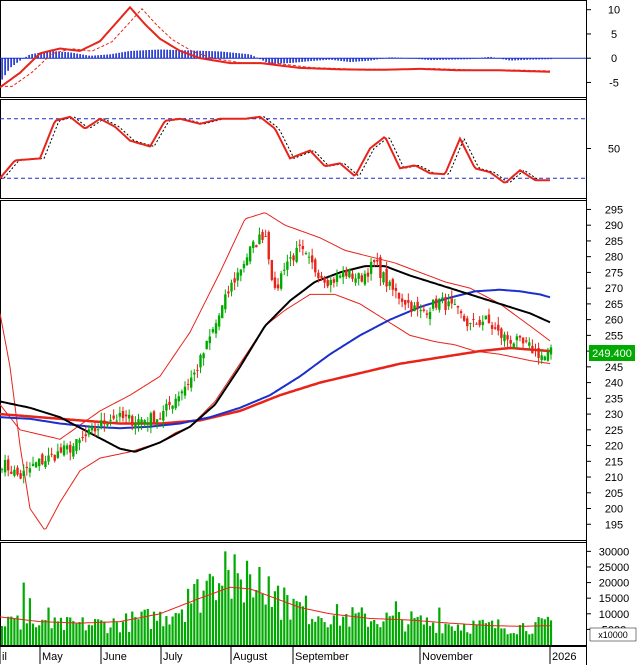 The image size is (640, 665). I want to click on month-label: September, so click(322, 657).